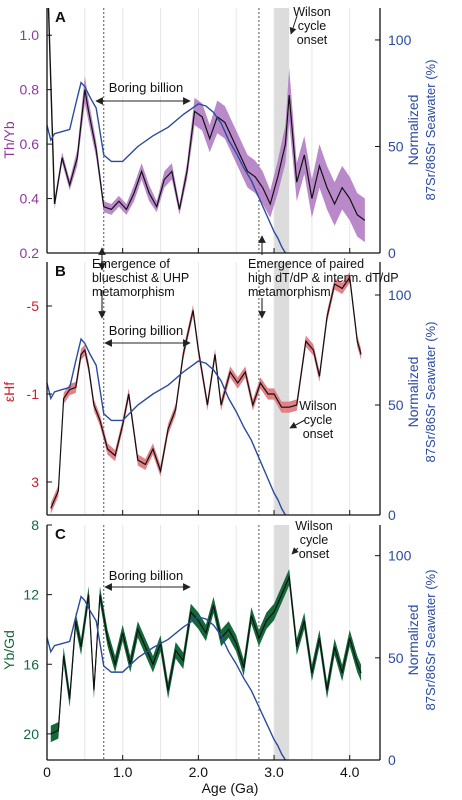 The width and height of the screenshot is (462, 800). Describe the element at coordinates (133, 292) in the screenshot. I see `emergence-left-line3: metamorphism` at that location.